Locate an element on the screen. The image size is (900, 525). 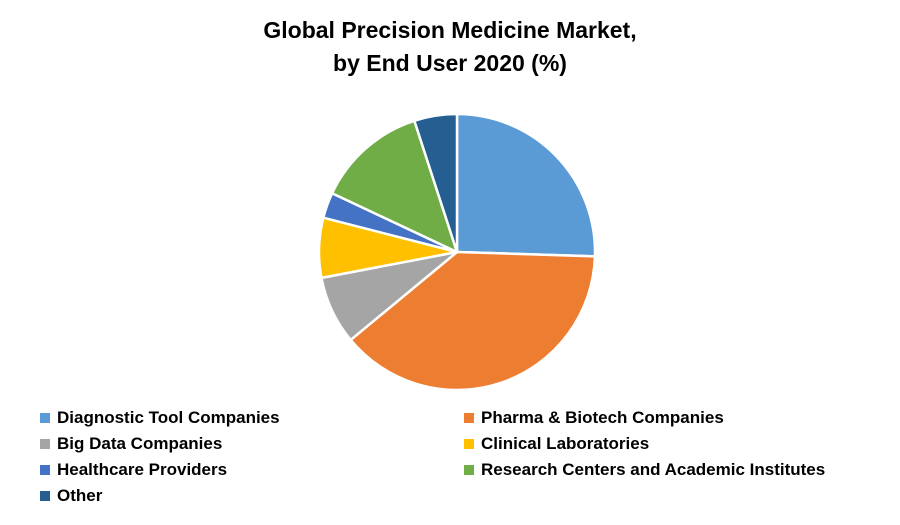
legend-item-3: Clinical Laboratories is located at coordinates (556, 444).